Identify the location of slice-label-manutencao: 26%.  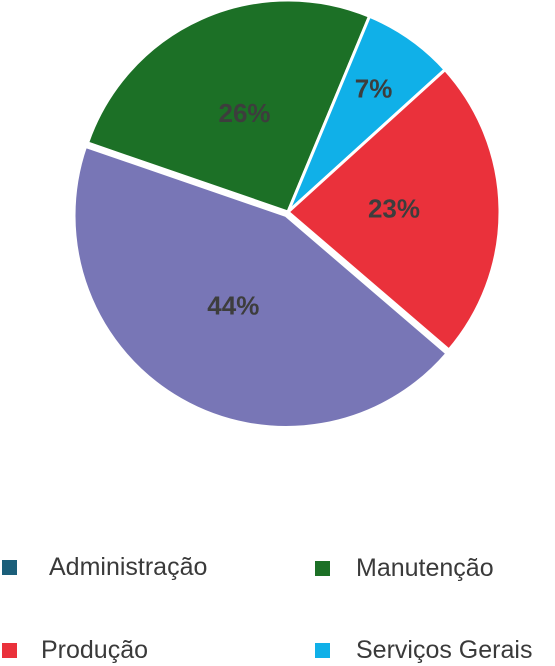
(245, 113).